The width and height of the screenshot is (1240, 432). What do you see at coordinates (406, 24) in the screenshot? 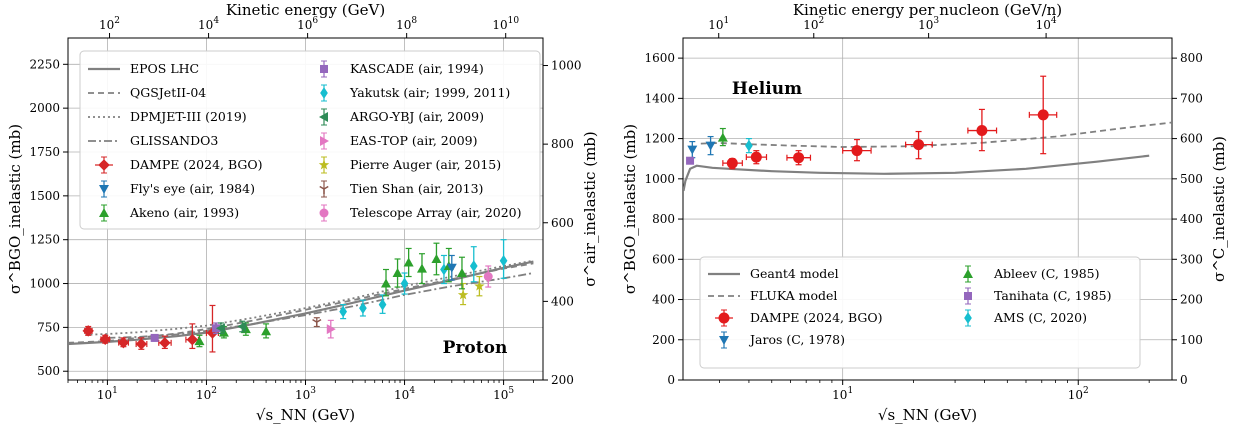
I see `top-tick-label: 10⁸` at bounding box center [406, 24].